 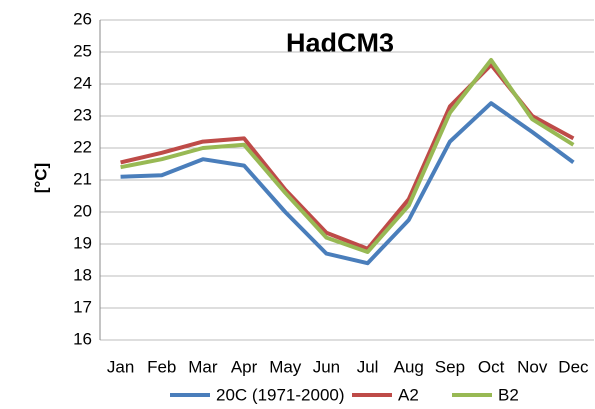 I want to click on x-tick-label: Feb, so click(x=161, y=366).